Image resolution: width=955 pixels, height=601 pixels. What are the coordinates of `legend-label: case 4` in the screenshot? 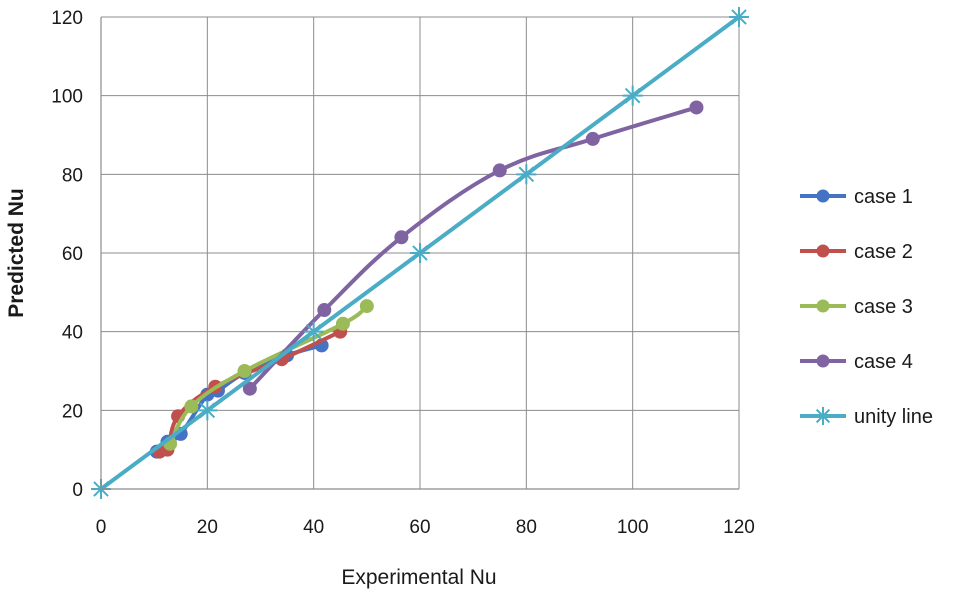 It's located at (883, 362).